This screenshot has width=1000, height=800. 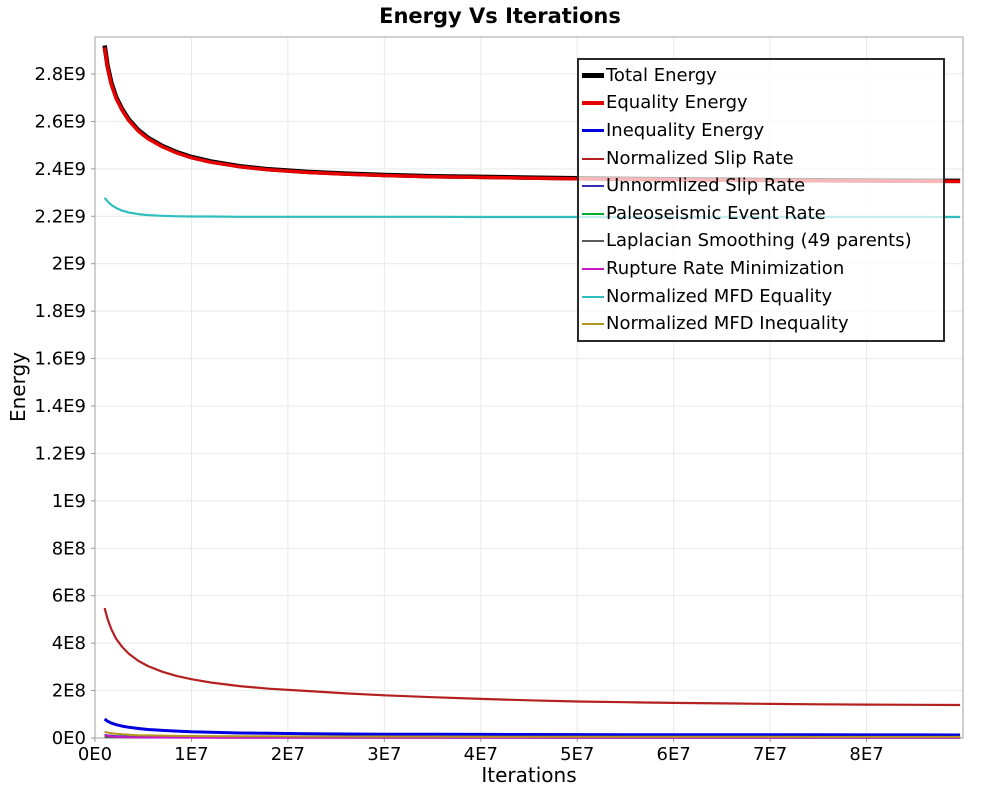 I want to click on legend-label-rupture-rate-minimization: Rupture Rate Minimization, so click(x=725, y=268).